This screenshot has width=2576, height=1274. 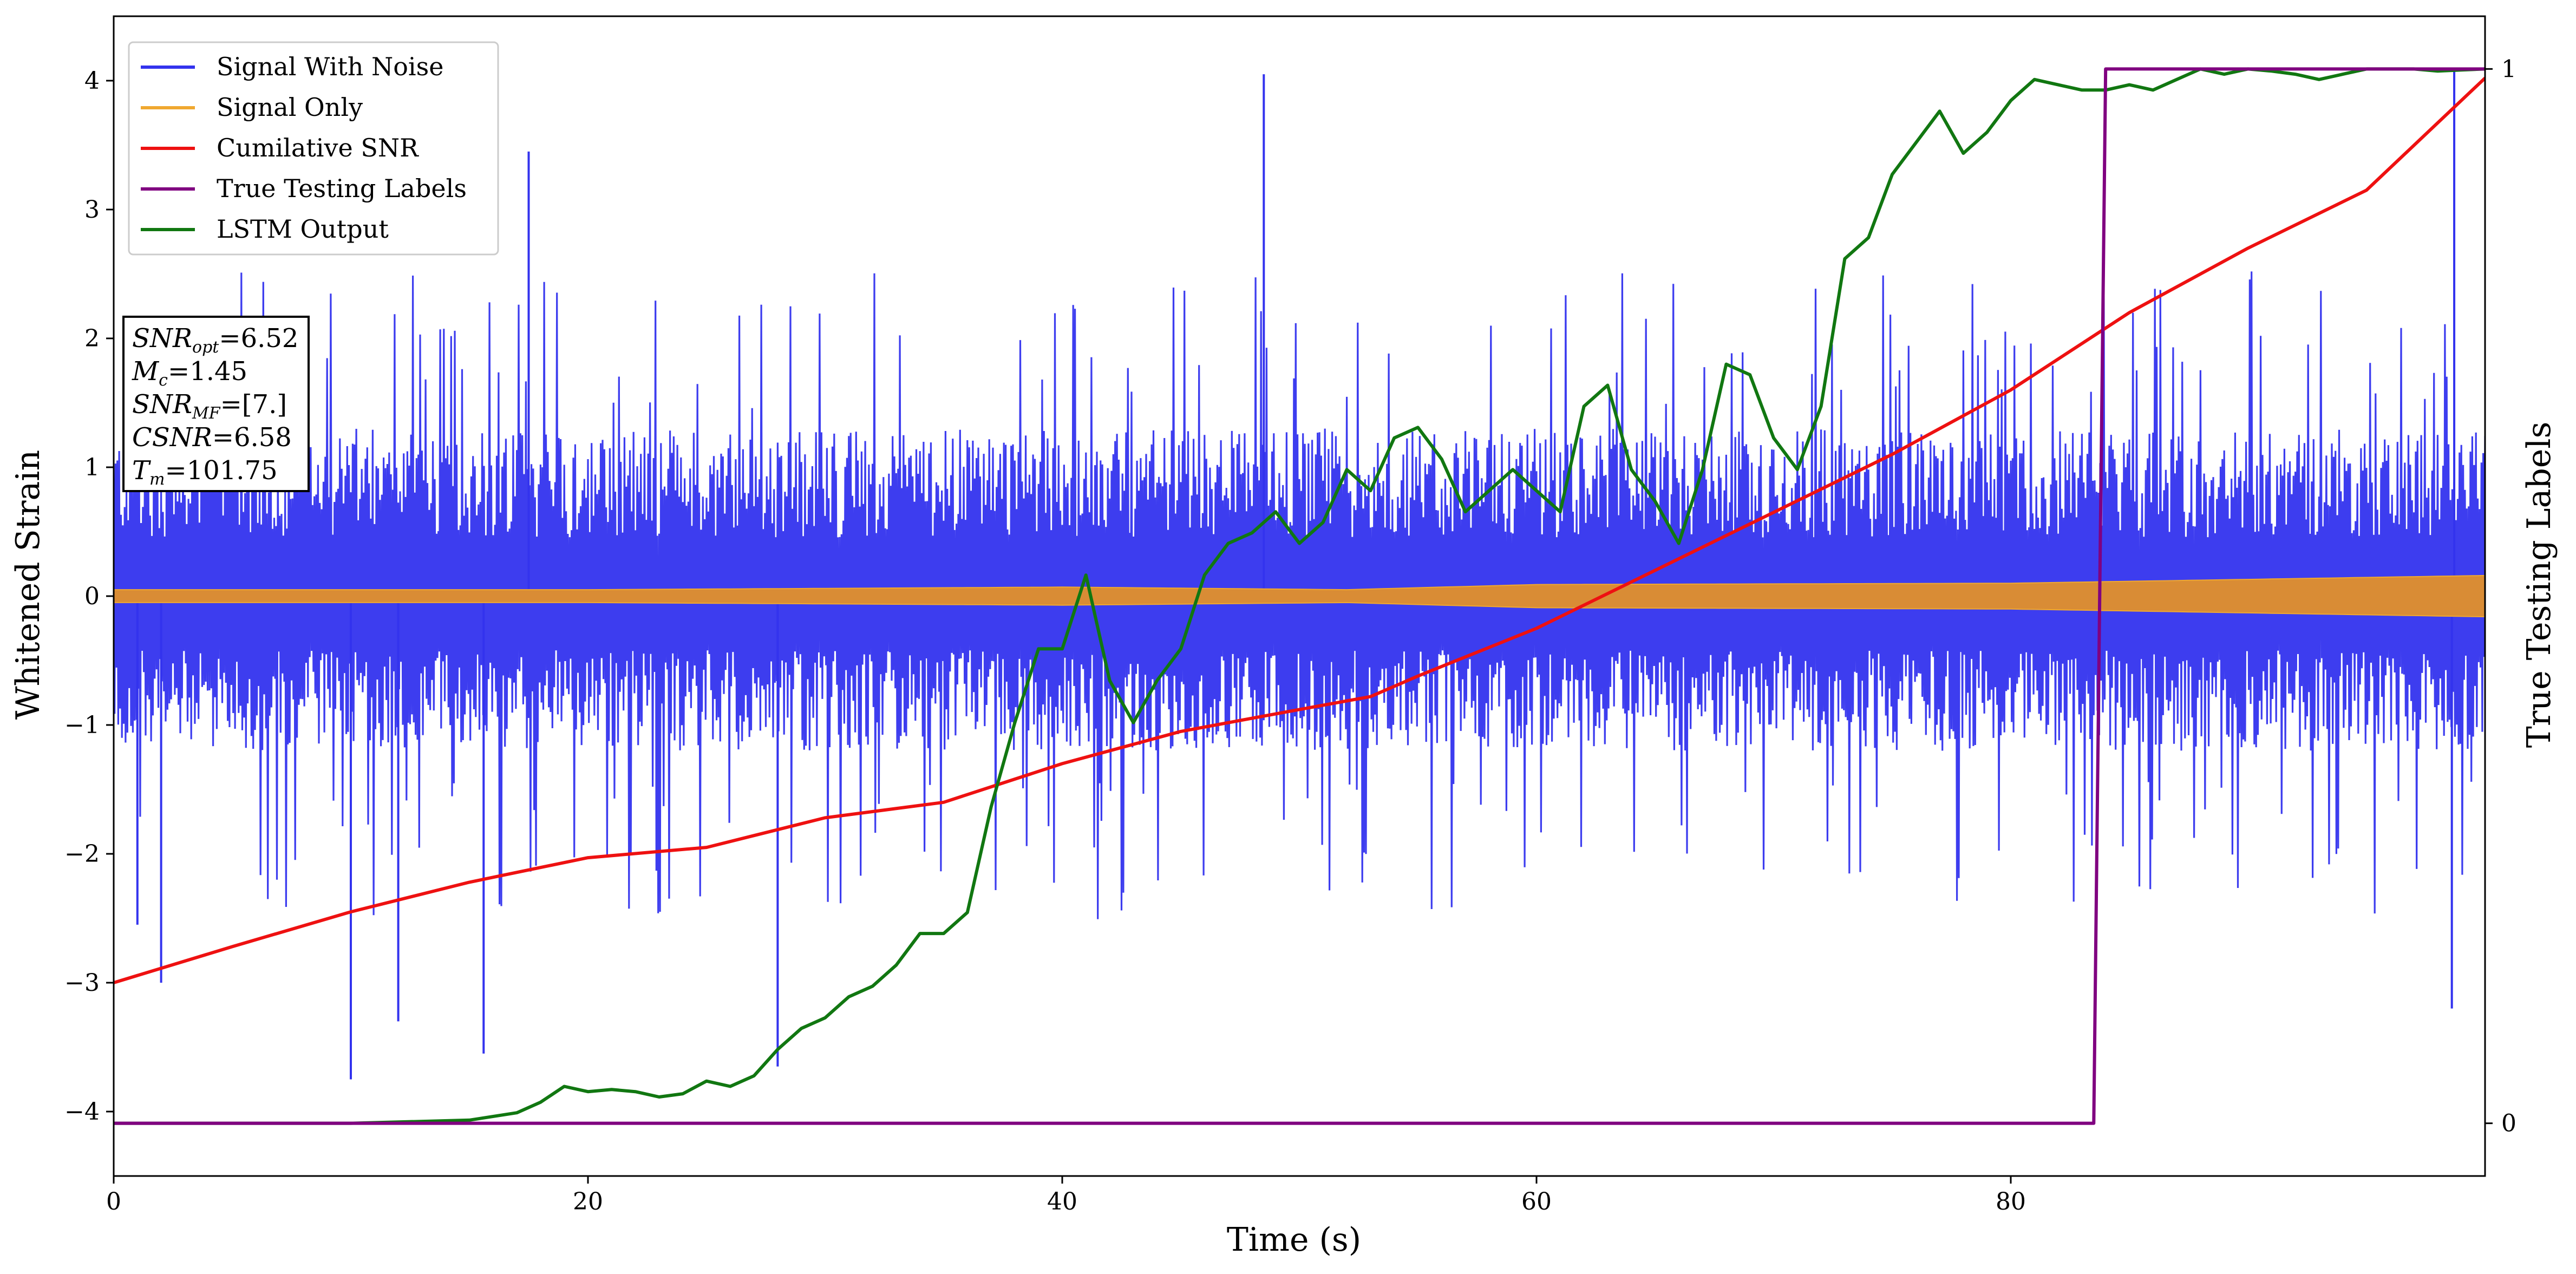 What do you see at coordinates (113, 1202) in the screenshot?
I see `x-tick-label-0: 0` at bounding box center [113, 1202].